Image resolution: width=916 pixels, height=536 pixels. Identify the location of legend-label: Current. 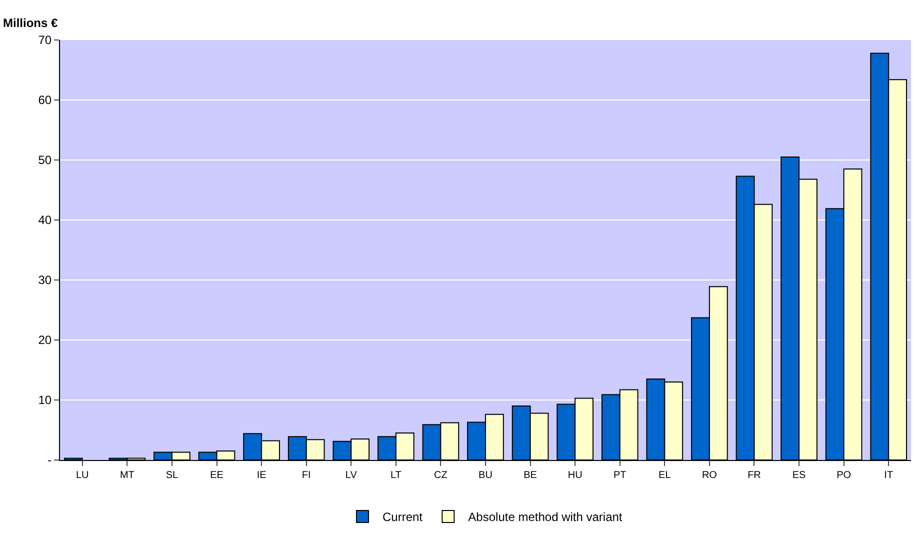
(403, 517).